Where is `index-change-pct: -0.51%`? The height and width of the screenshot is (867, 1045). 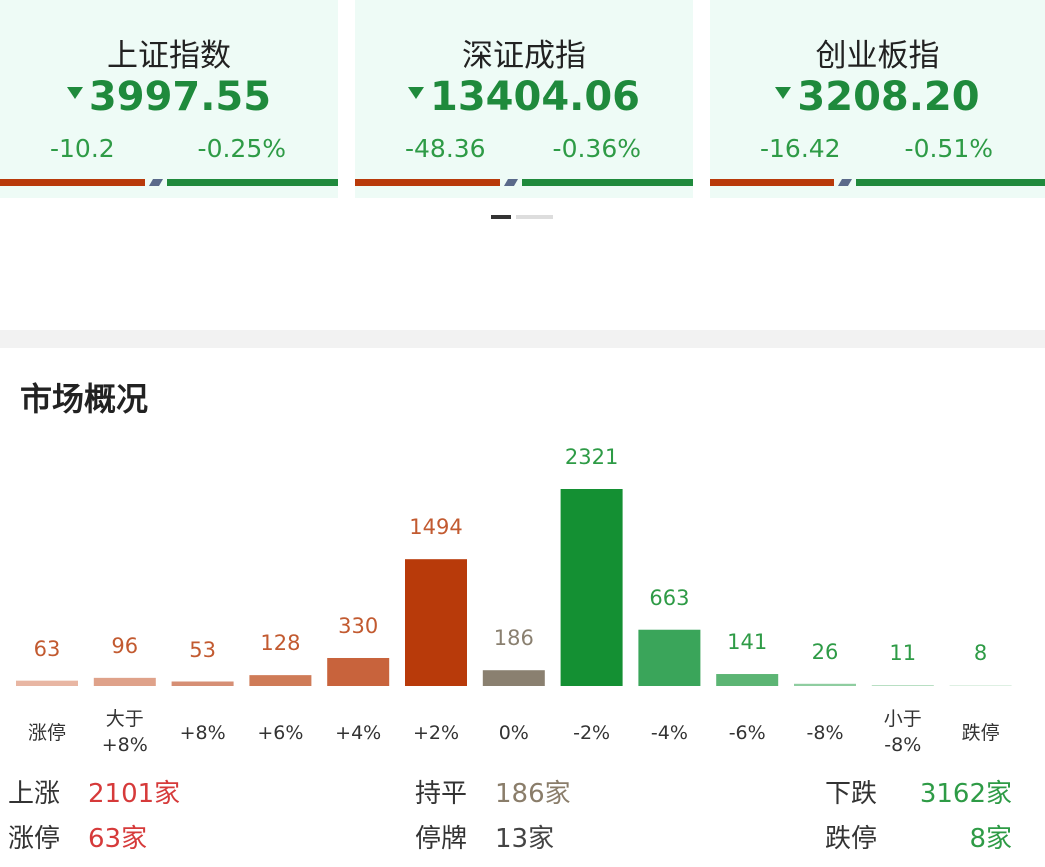
index-change-pct: -0.51% is located at coordinates (948, 148).